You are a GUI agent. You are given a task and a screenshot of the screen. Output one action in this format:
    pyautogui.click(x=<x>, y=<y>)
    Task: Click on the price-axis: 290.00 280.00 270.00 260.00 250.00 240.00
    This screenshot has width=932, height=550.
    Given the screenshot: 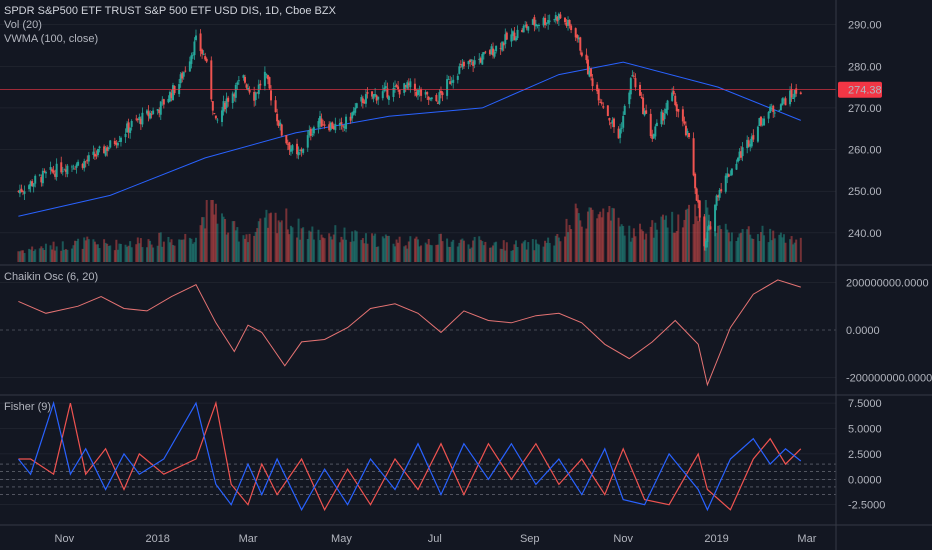 What is the action you would take?
    pyautogui.click(x=865, y=130)
    